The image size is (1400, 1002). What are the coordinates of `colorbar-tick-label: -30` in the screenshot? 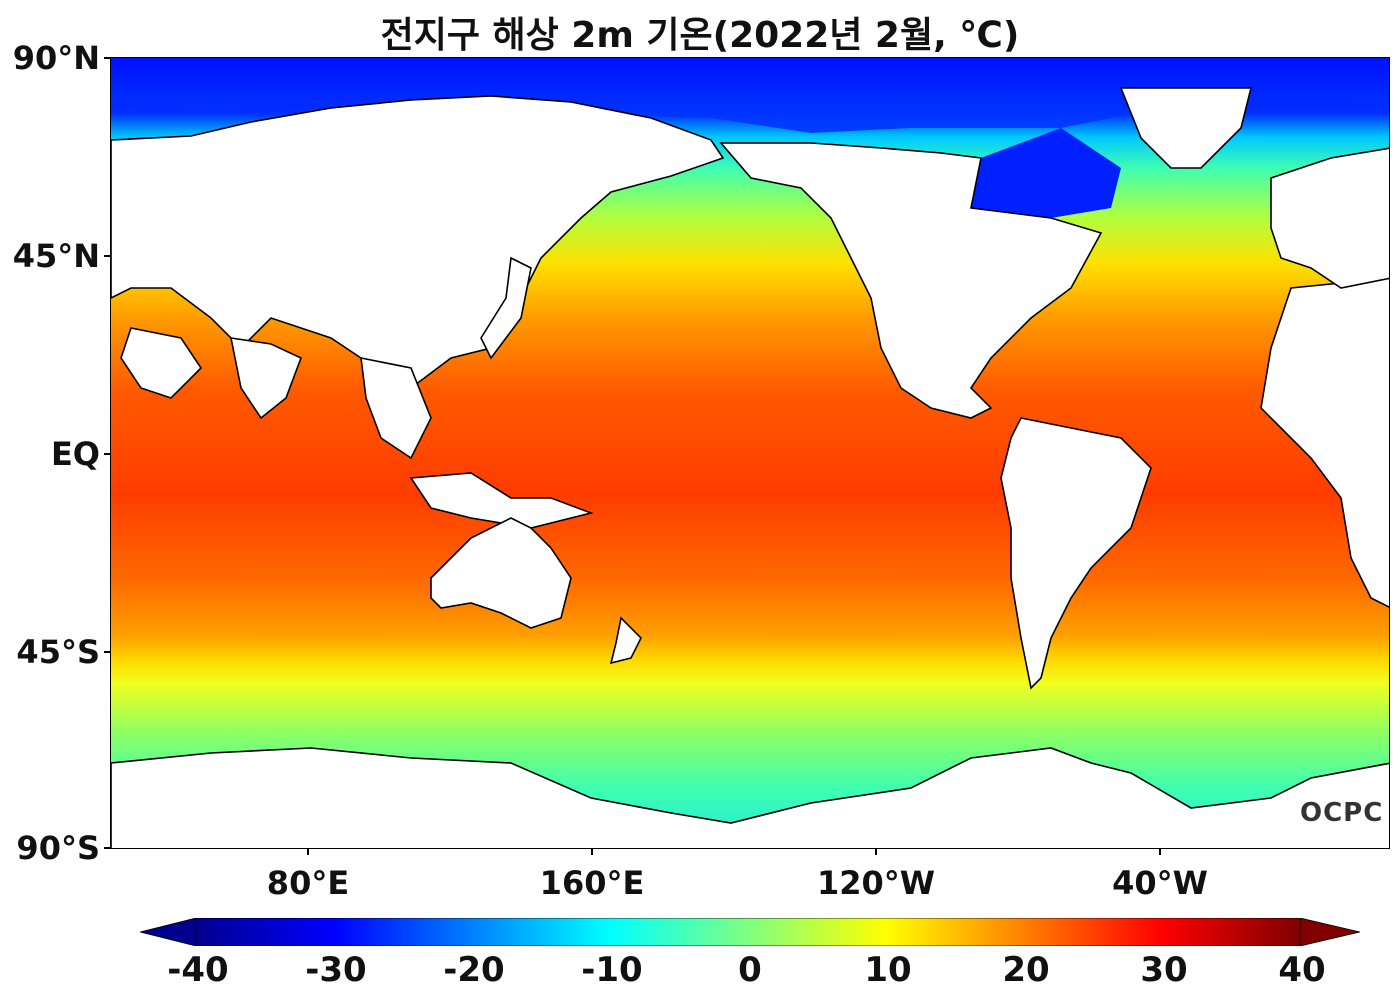 It's located at (336, 970).